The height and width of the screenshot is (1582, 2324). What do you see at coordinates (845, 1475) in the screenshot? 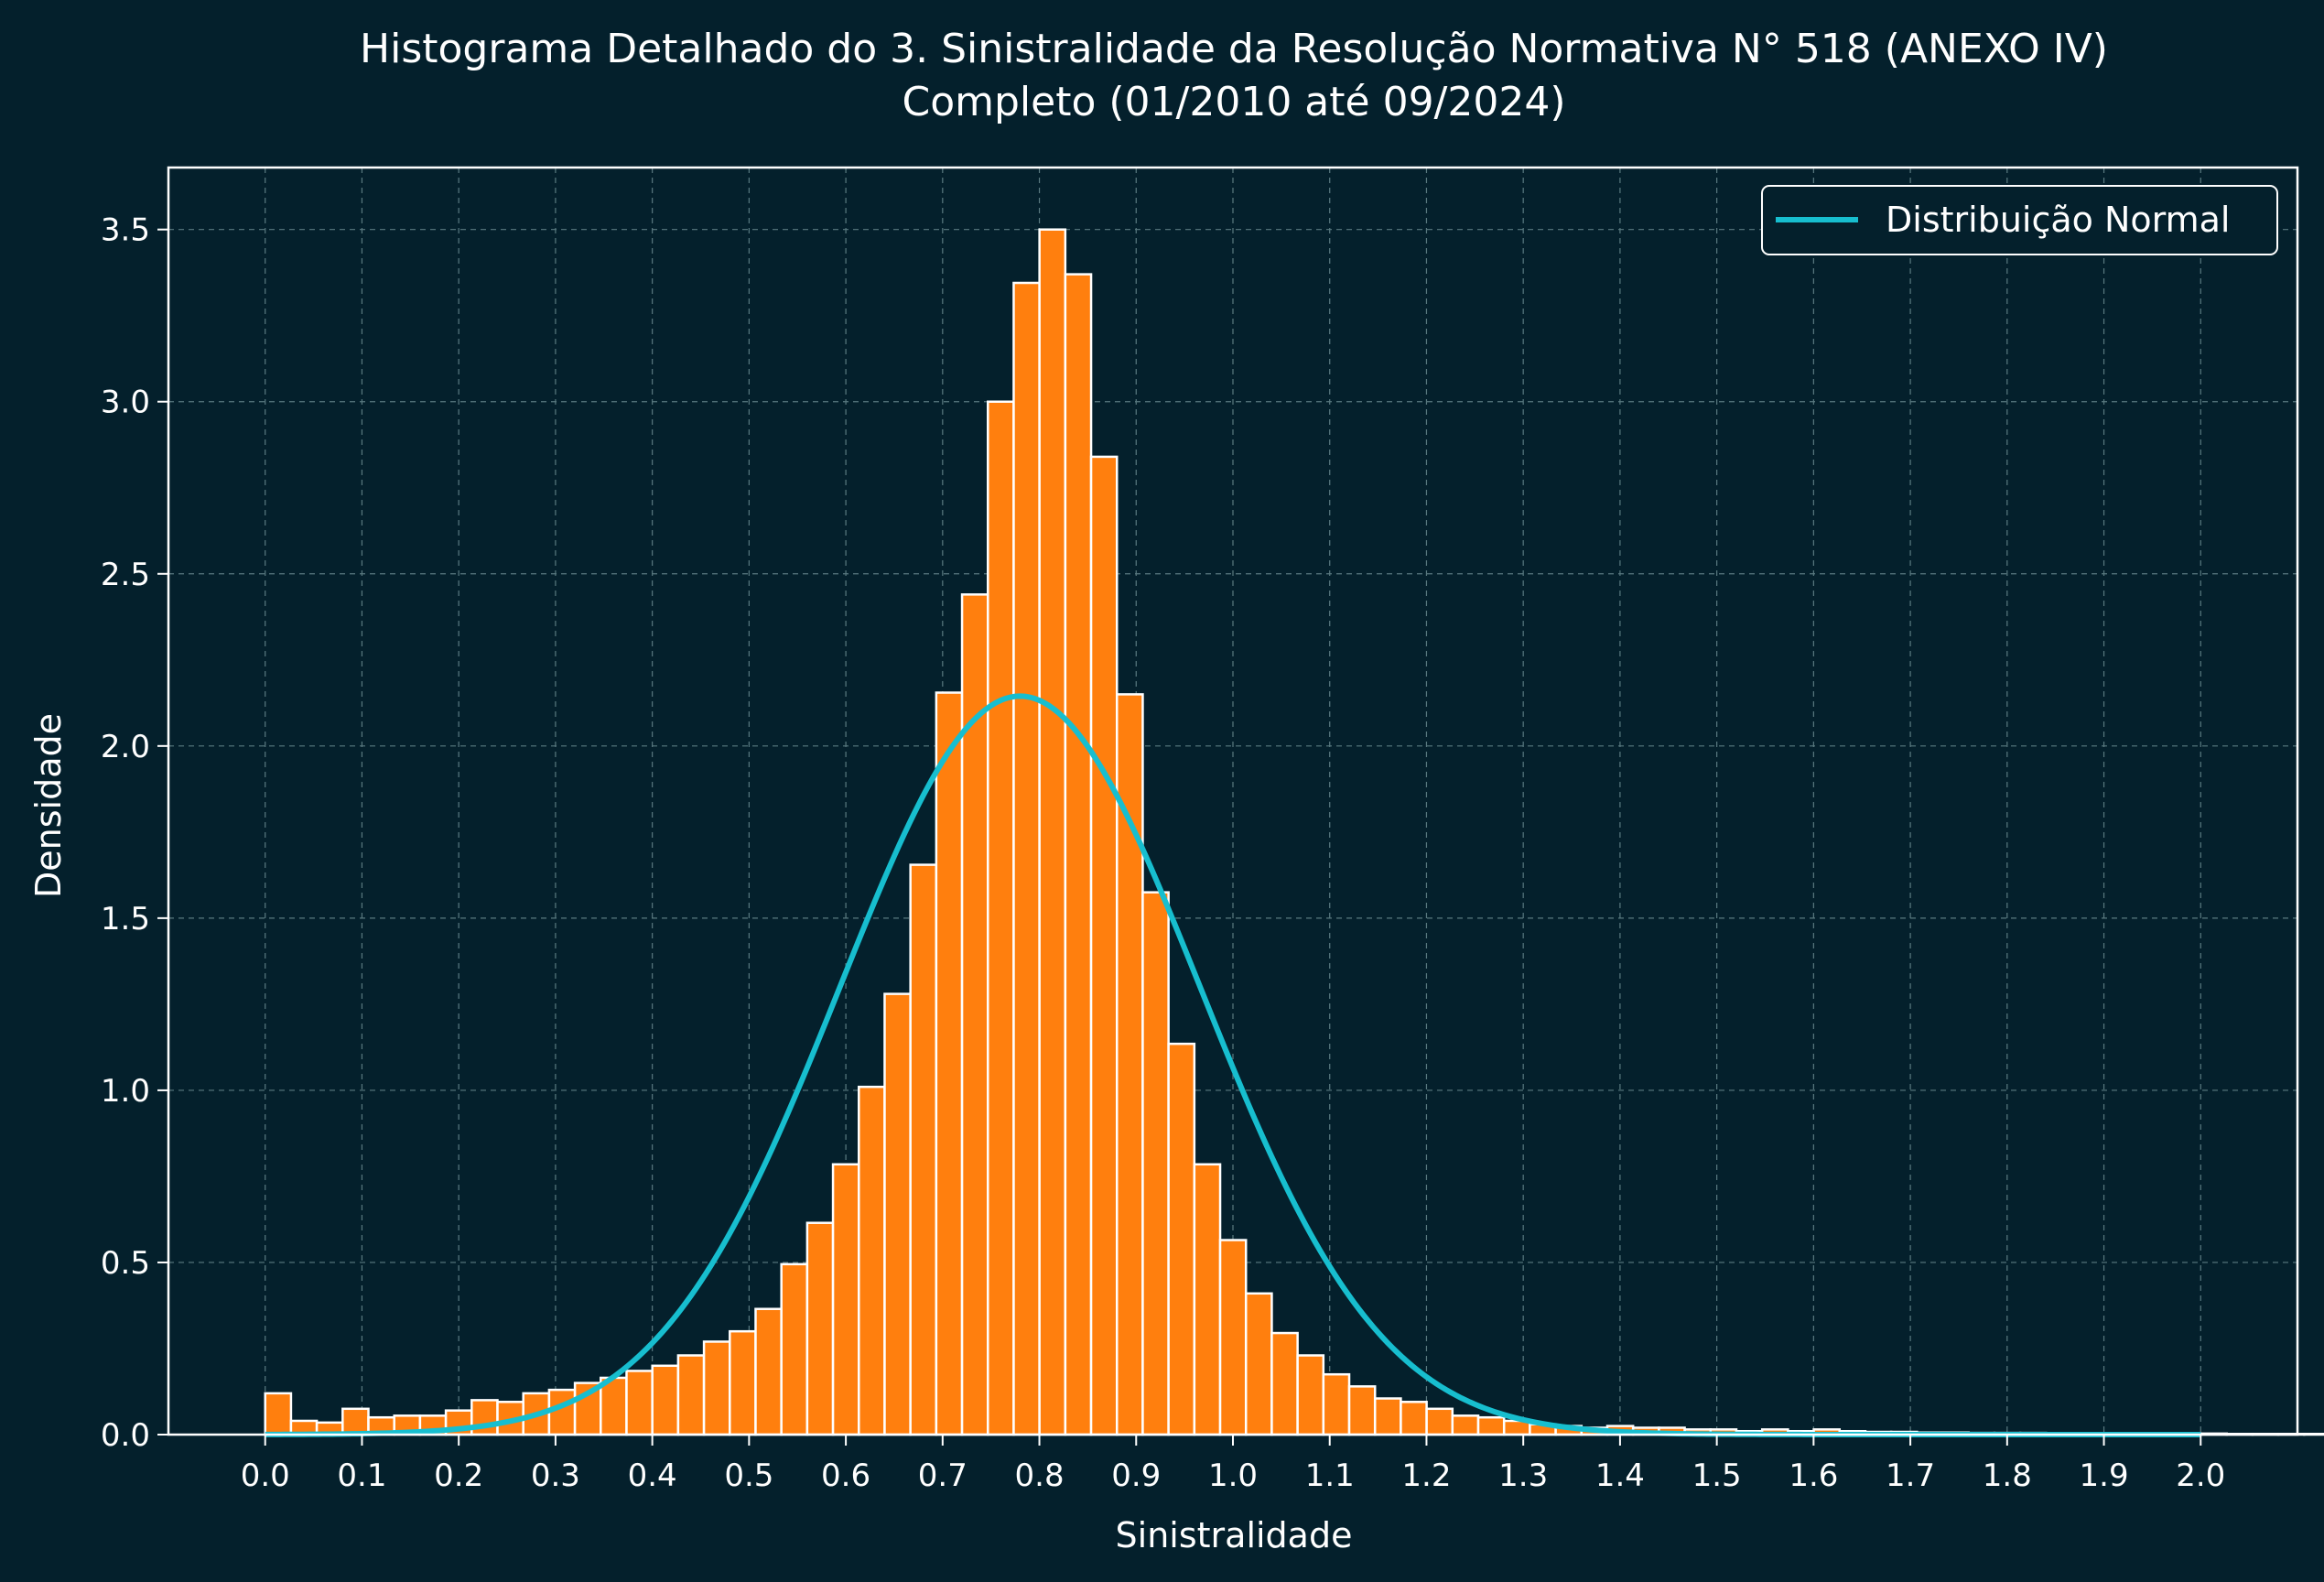
I see `x-tick-label: 0.6` at bounding box center [845, 1475].